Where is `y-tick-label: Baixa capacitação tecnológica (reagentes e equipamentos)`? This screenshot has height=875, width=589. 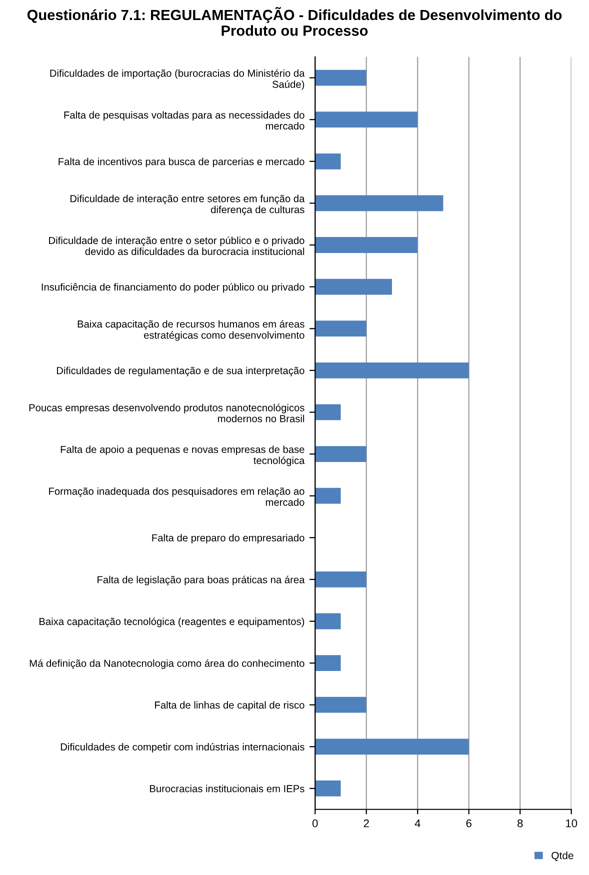
y-tick-label: Baixa capacitação tecnológica (reagentes e equipamentos) is located at coordinates (172, 623).